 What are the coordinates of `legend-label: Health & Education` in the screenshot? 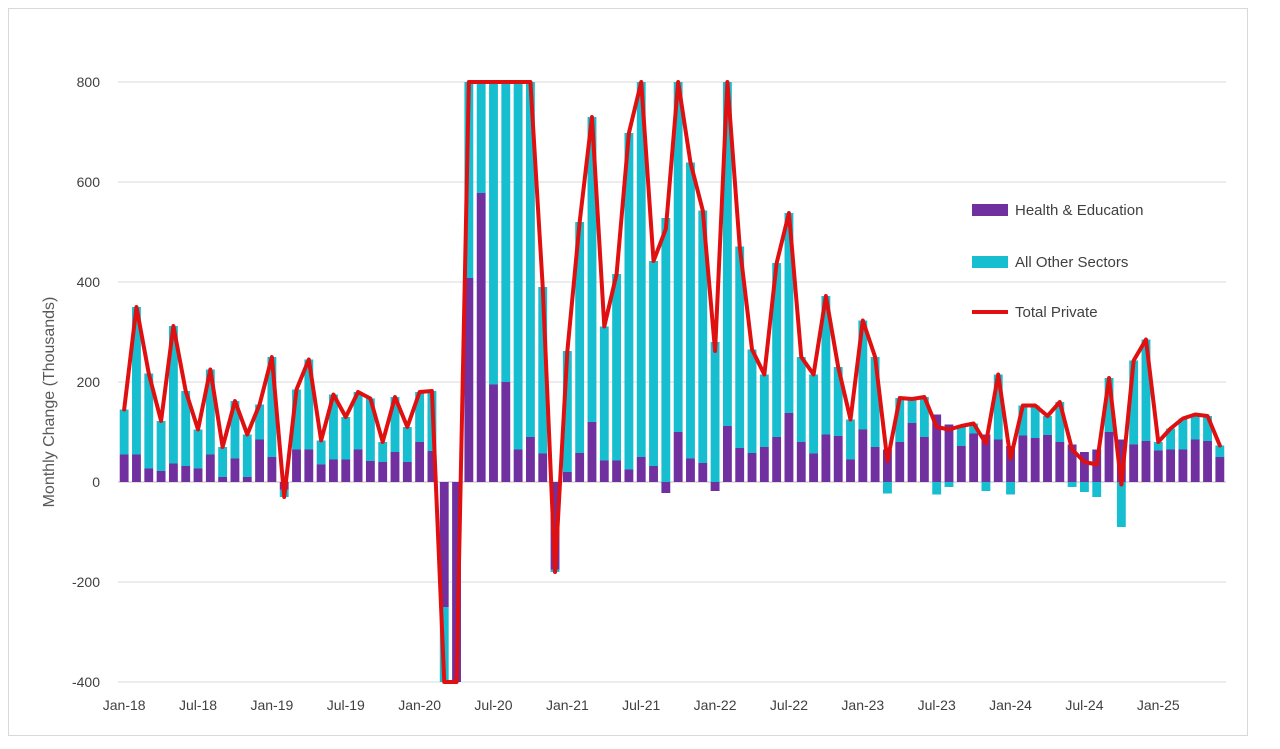 It's located at (1079, 210).